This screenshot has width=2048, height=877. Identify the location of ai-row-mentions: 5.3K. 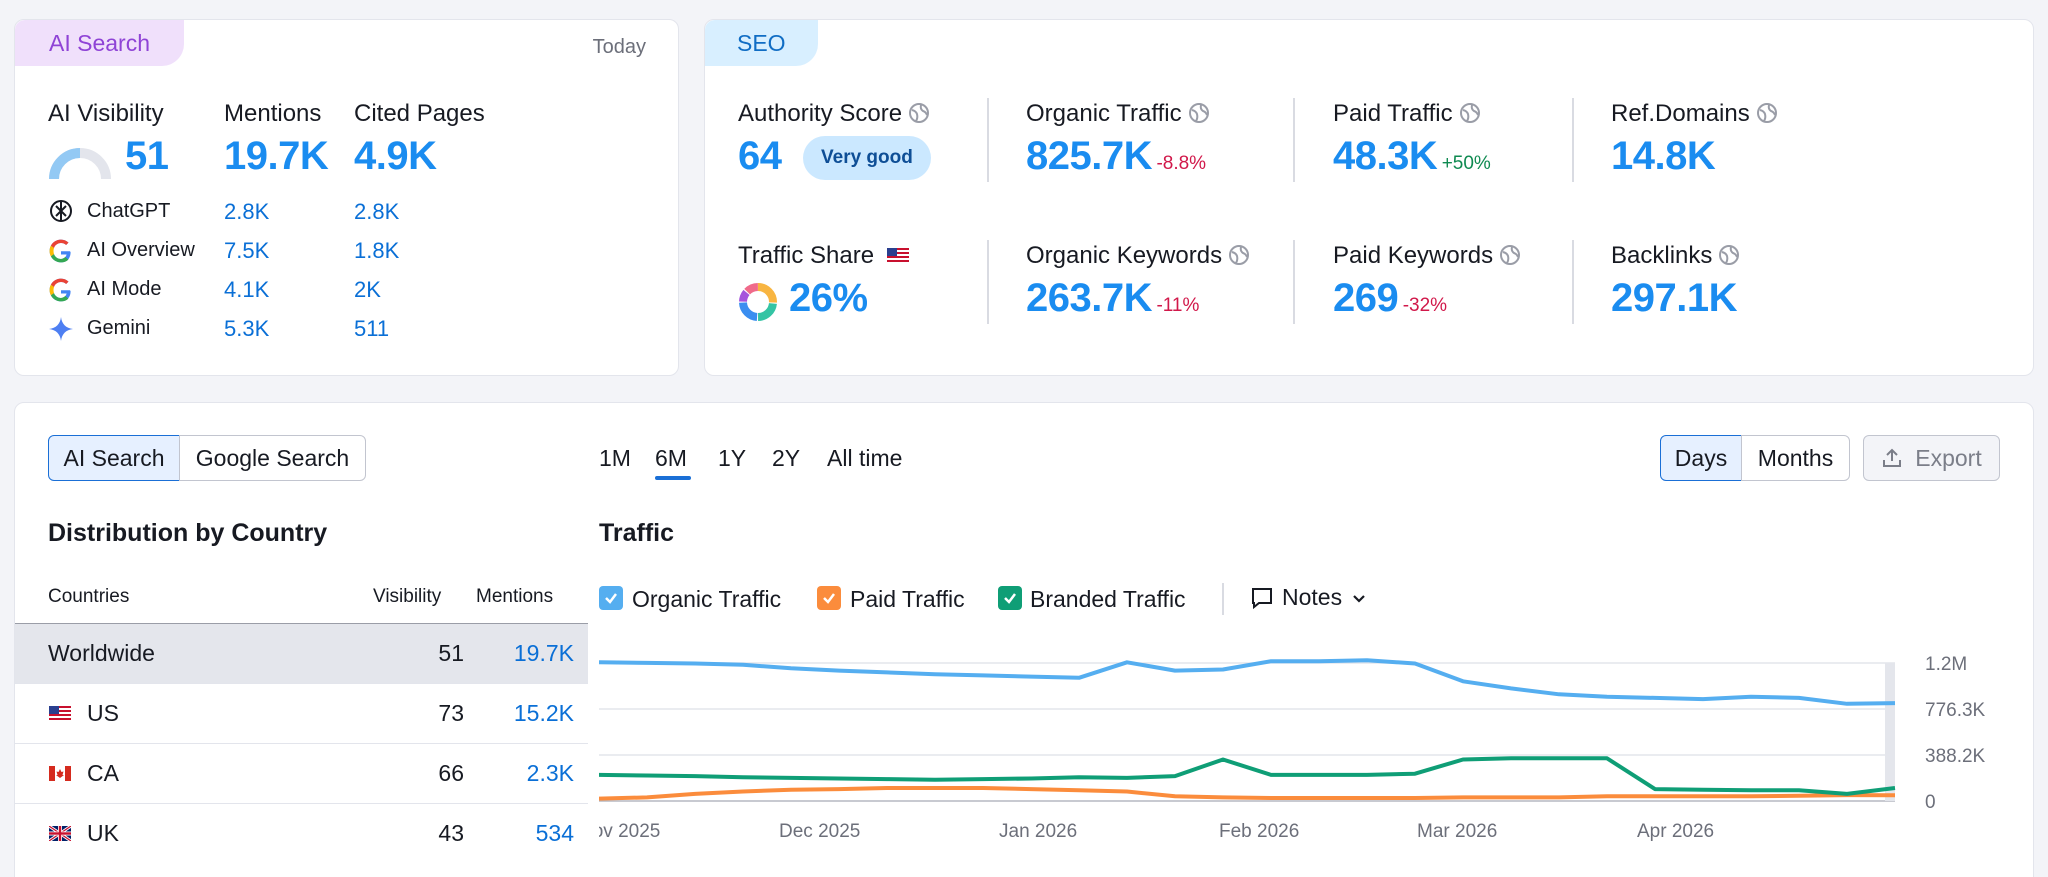
(247, 328).